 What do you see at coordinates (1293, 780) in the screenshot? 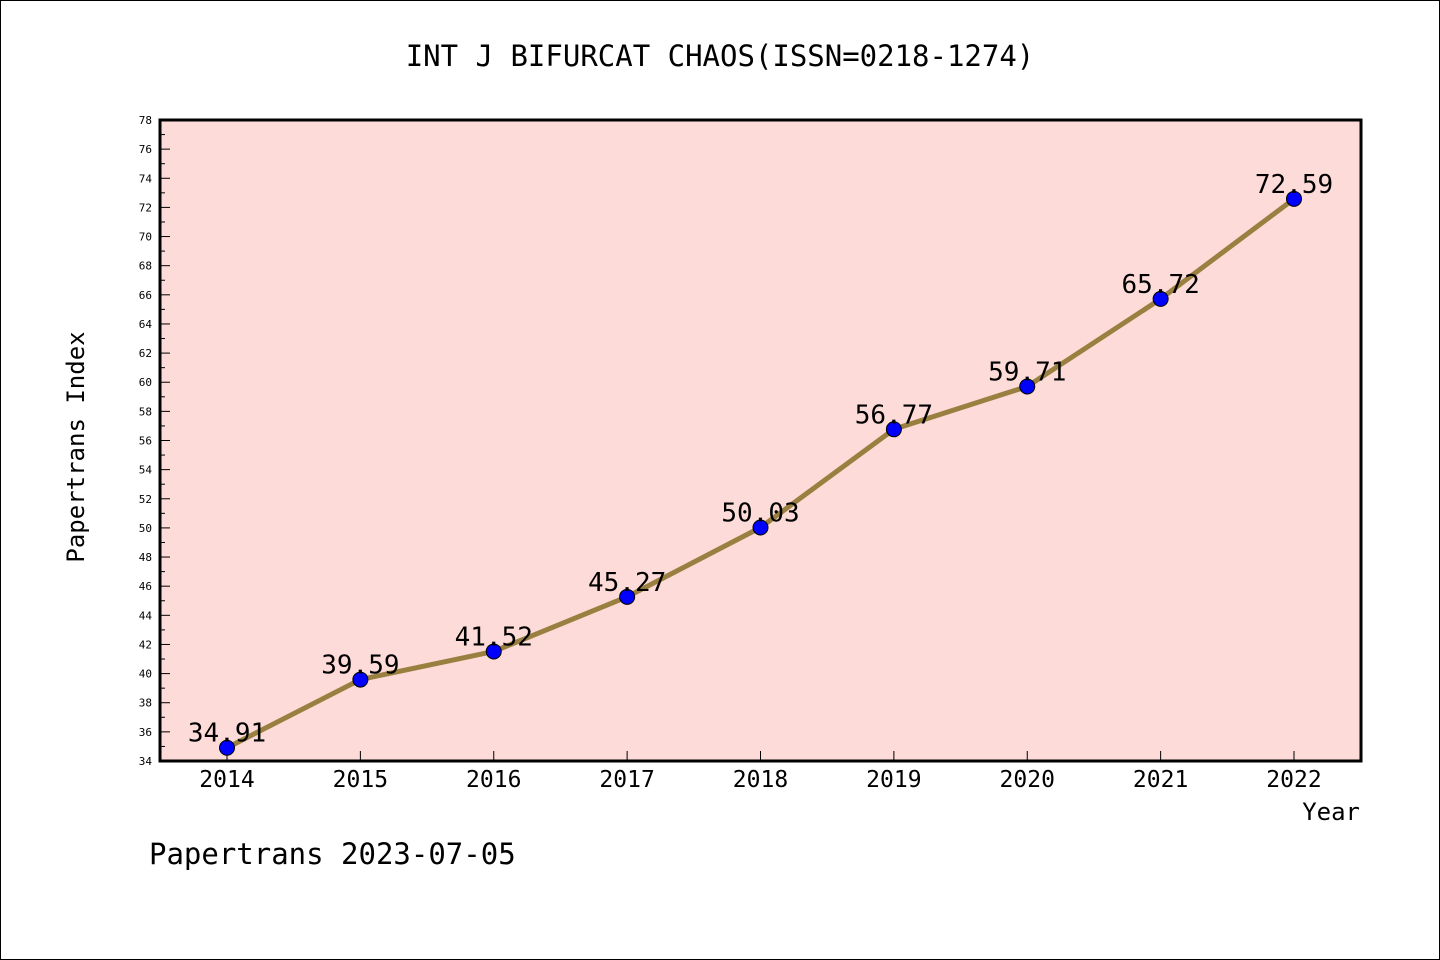
I see `x-tick-label: 2022` at bounding box center [1293, 780].